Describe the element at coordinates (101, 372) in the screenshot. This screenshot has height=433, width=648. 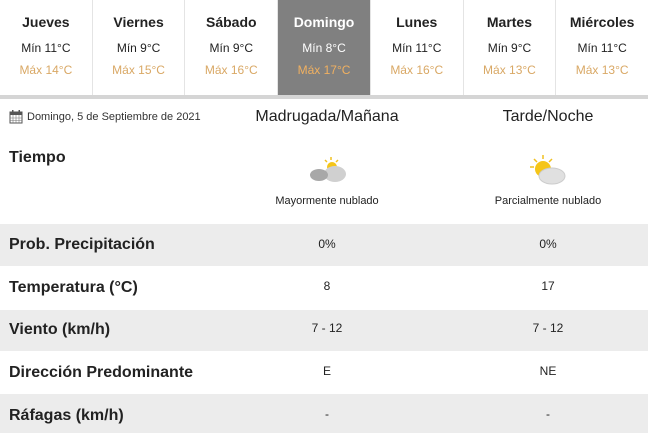
I see `row-label: Dirección Predominante` at that location.